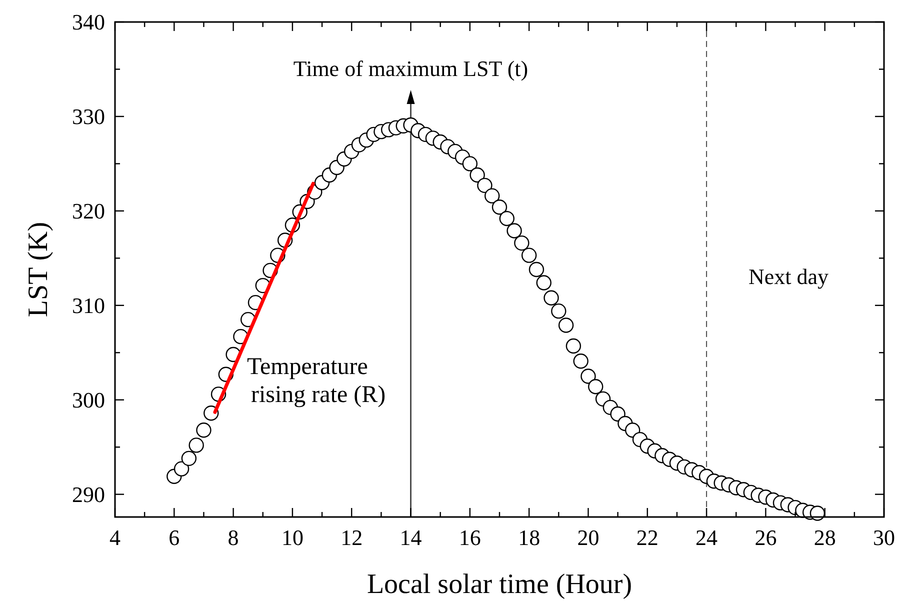 Image resolution: width=899 pixels, height=610 pixels. What do you see at coordinates (411, 537) in the screenshot?
I see `x-tick-label: 14` at bounding box center [411, 537].